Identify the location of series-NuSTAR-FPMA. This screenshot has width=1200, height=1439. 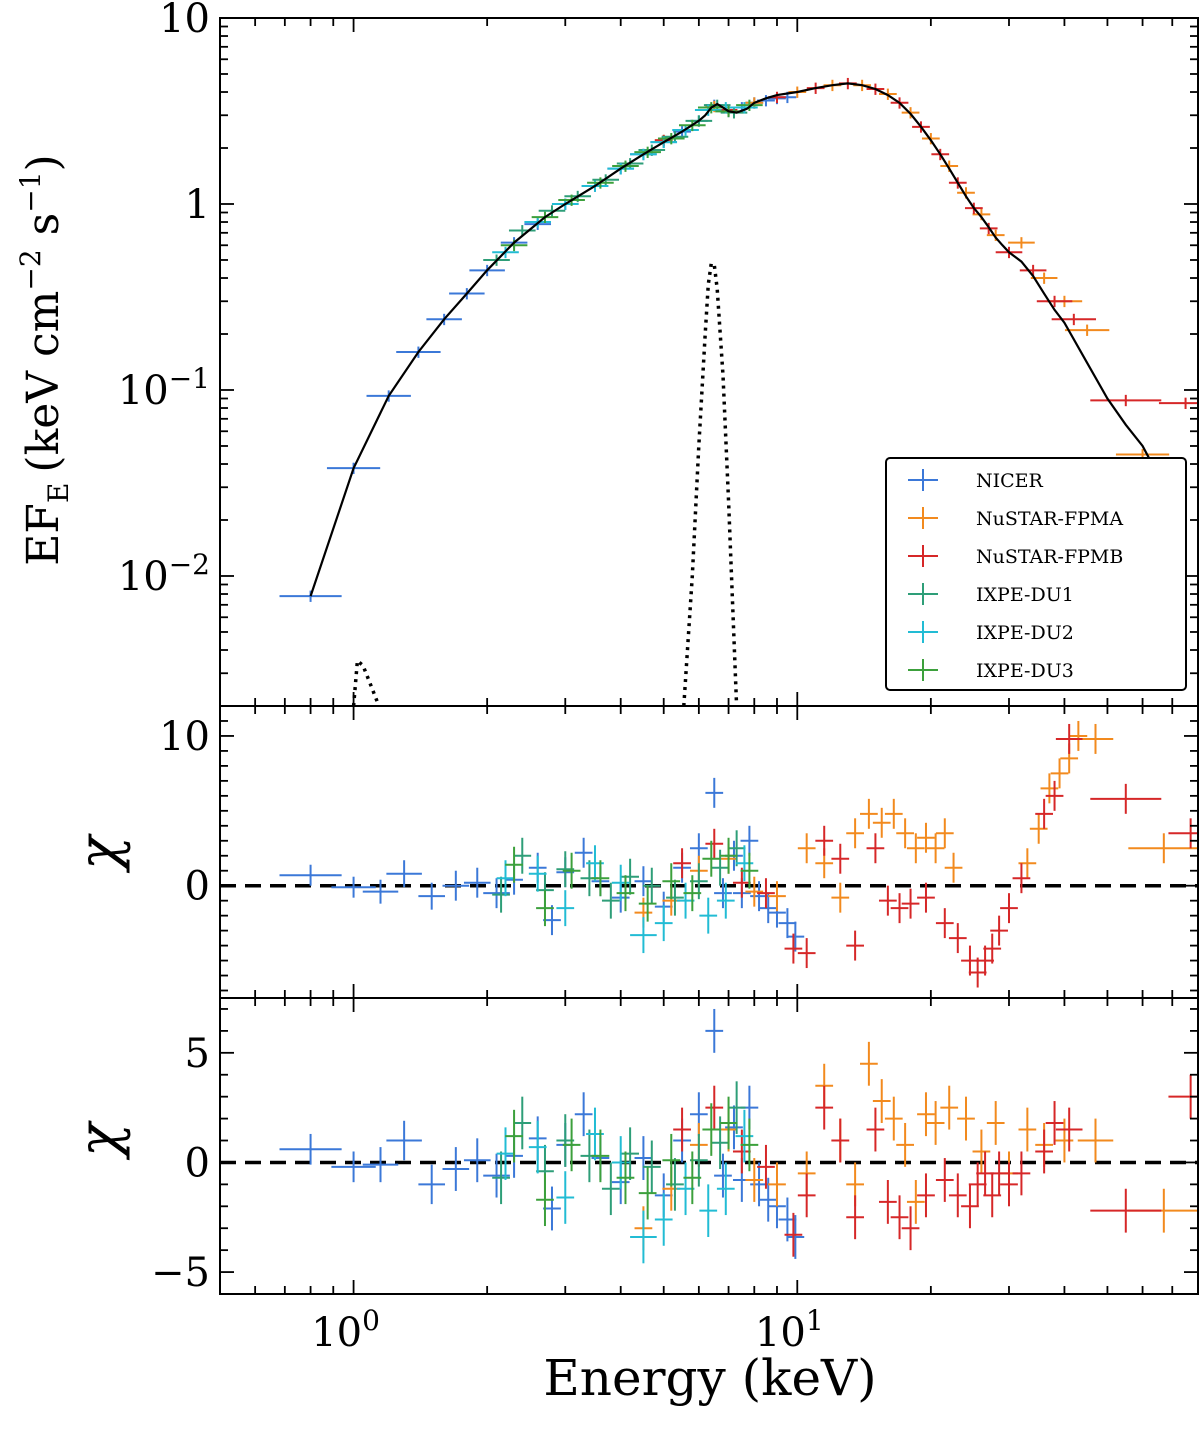
(912, 270).